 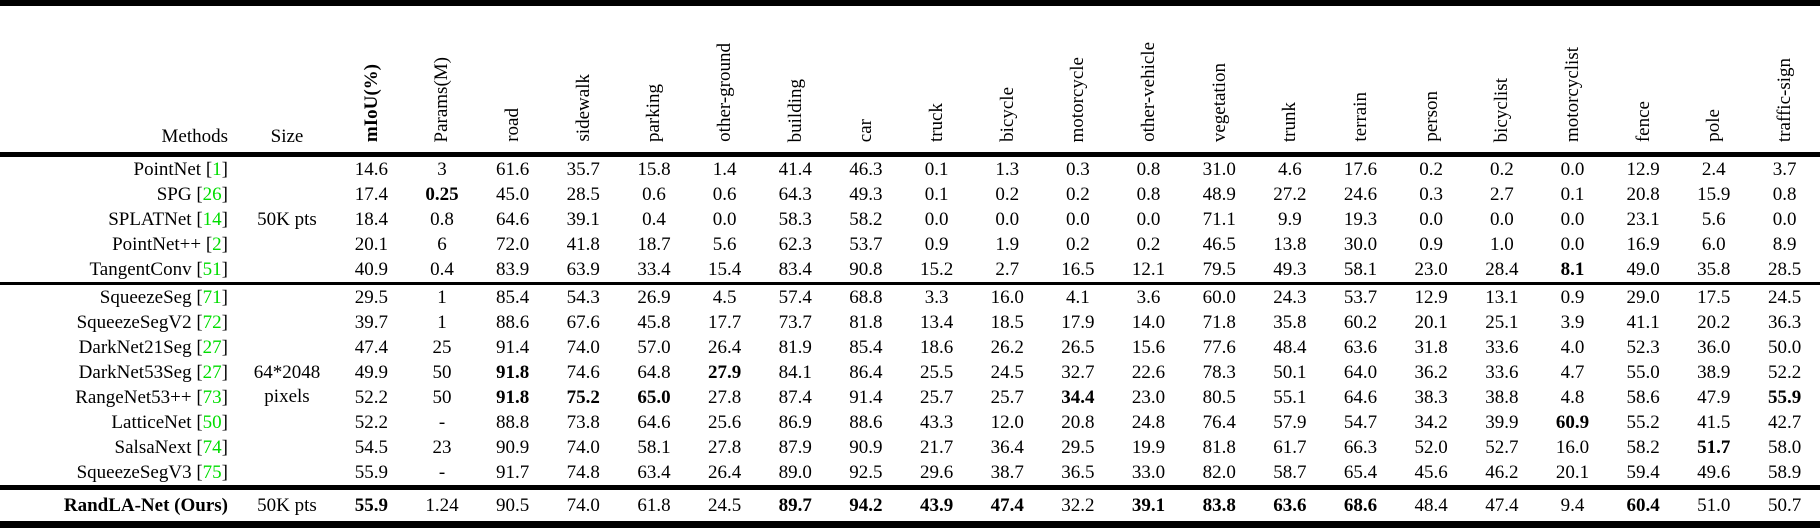 I want to click on method-label: SPG, so click(x=174, y=194).